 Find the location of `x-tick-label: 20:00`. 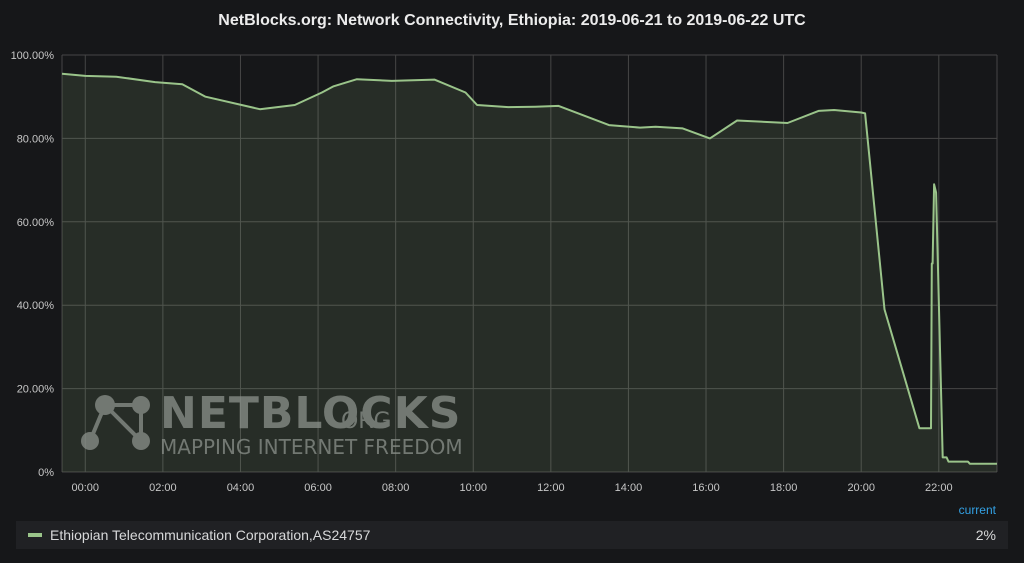

x-tick-label: 20:00 is located at coordinates (861, 488).